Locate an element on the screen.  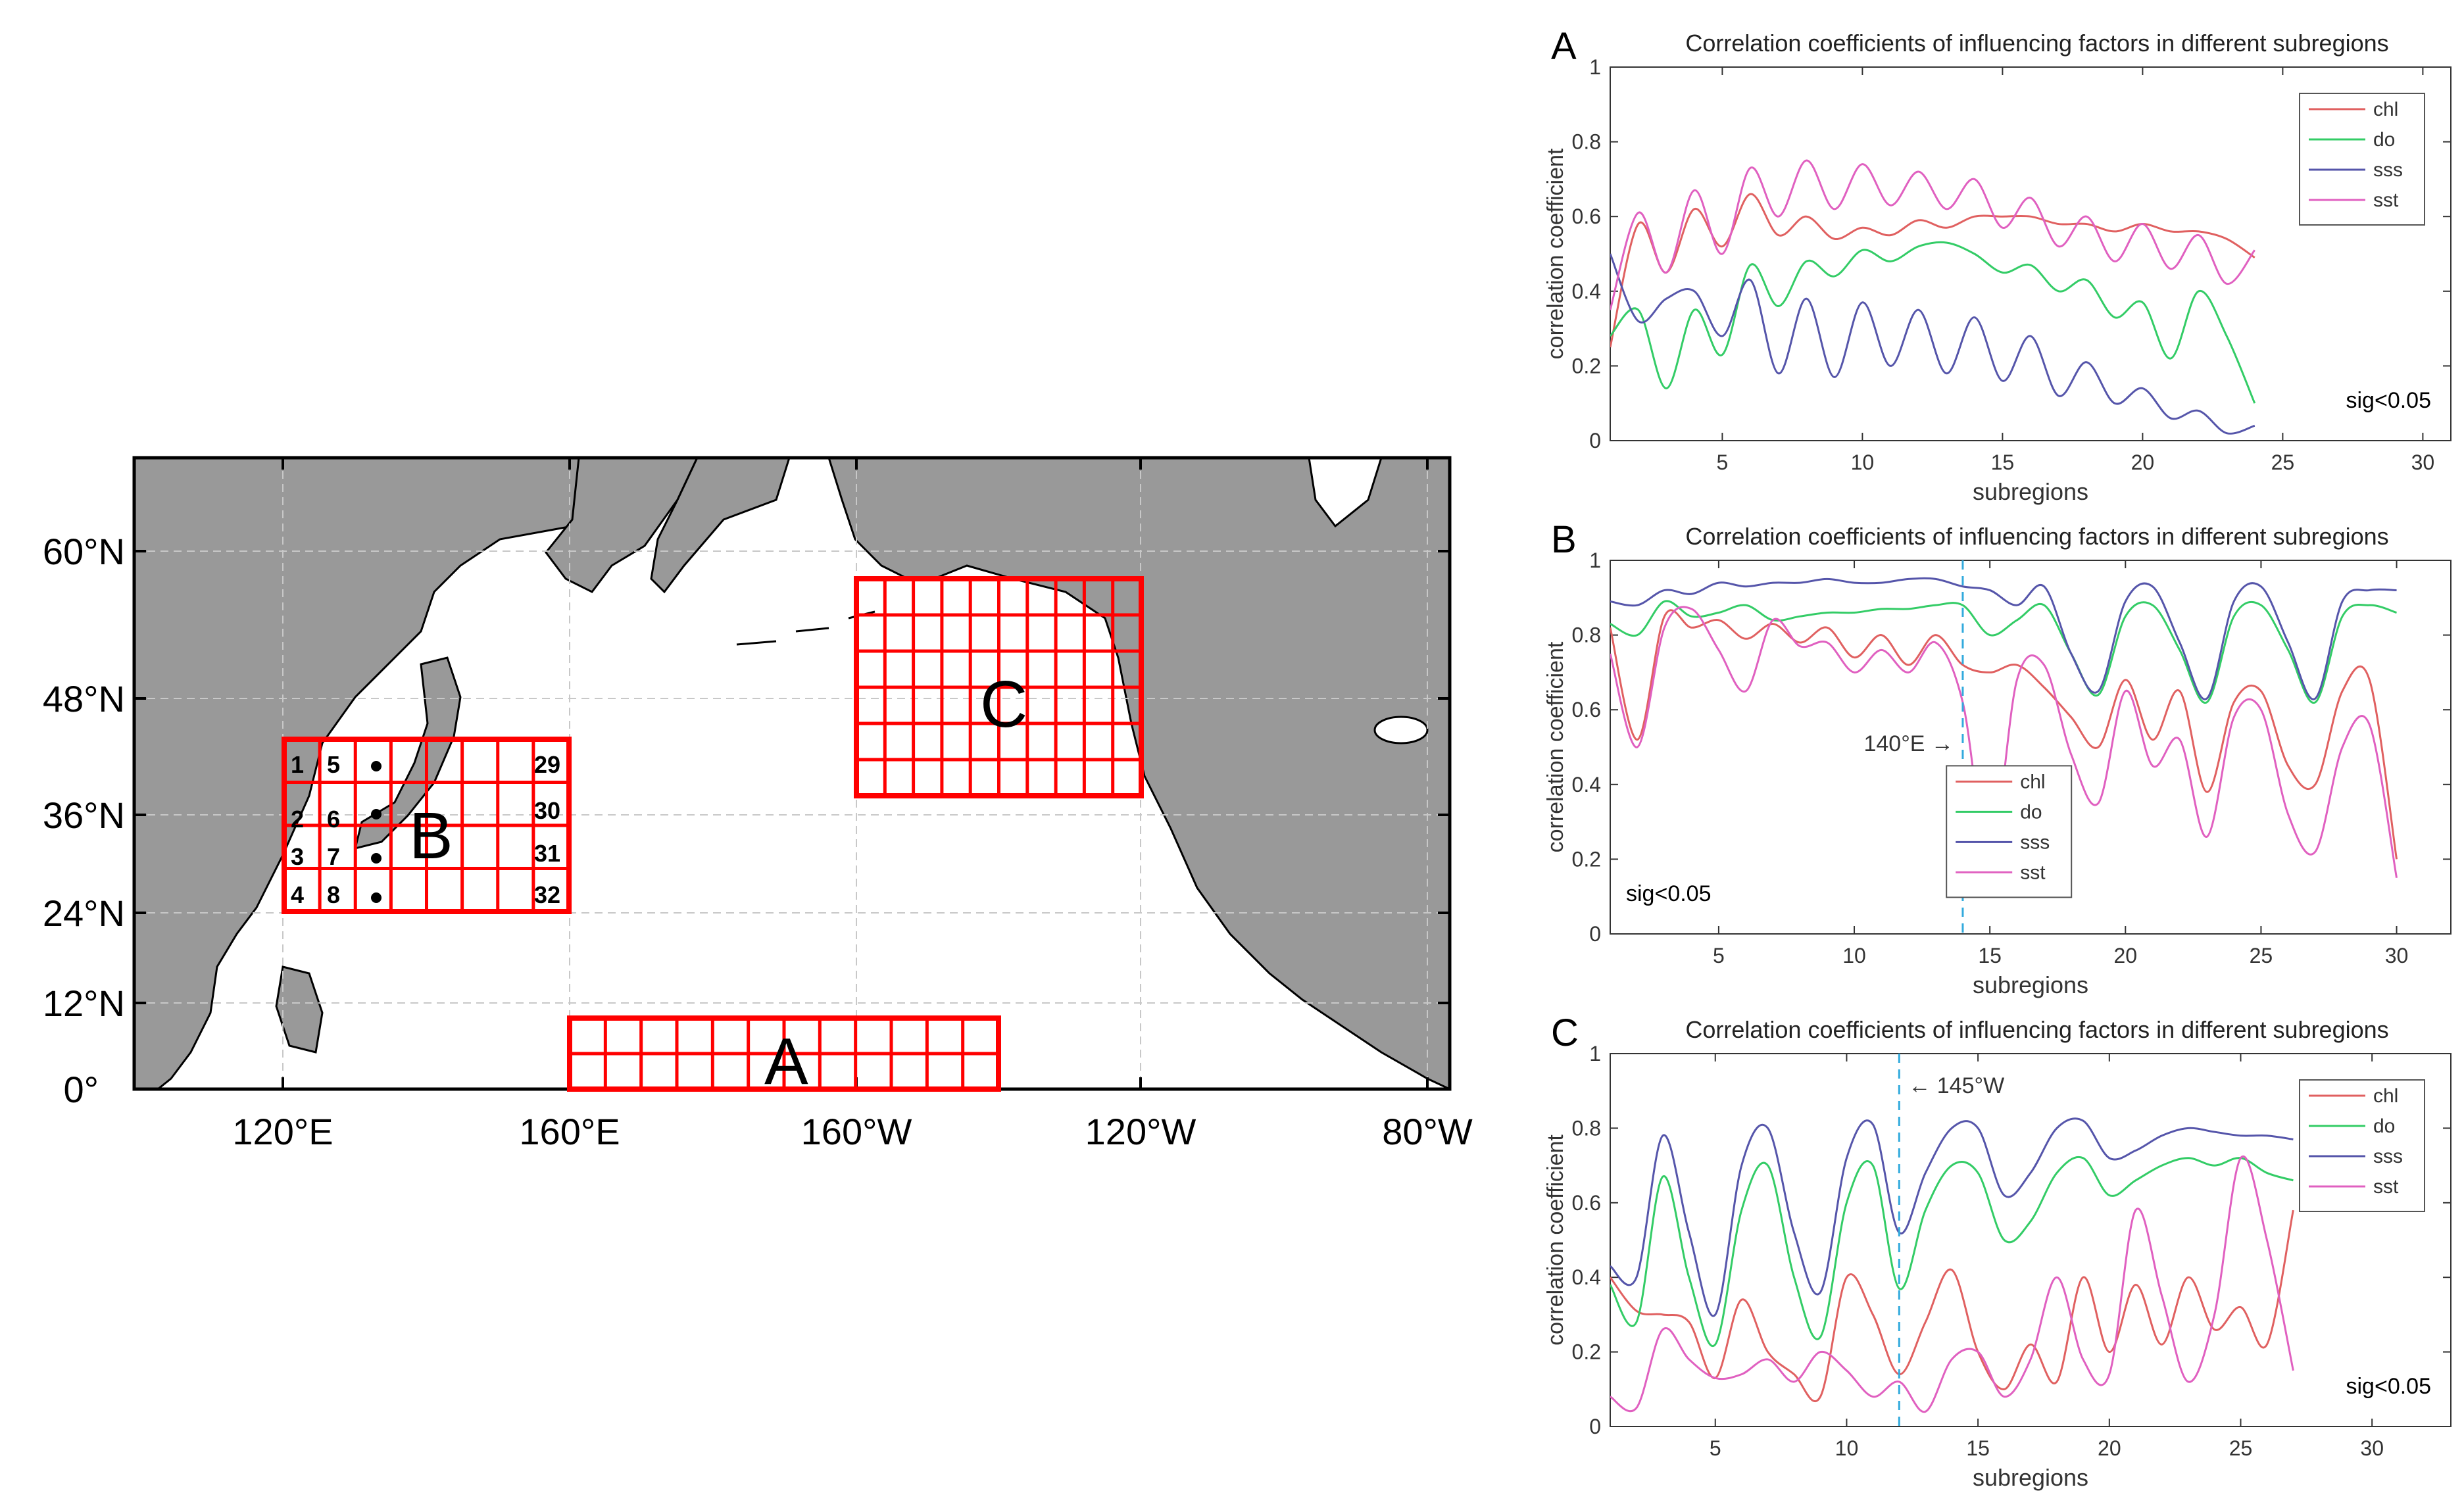
lat-label: 12°N is located at coordinates (84, 1003).